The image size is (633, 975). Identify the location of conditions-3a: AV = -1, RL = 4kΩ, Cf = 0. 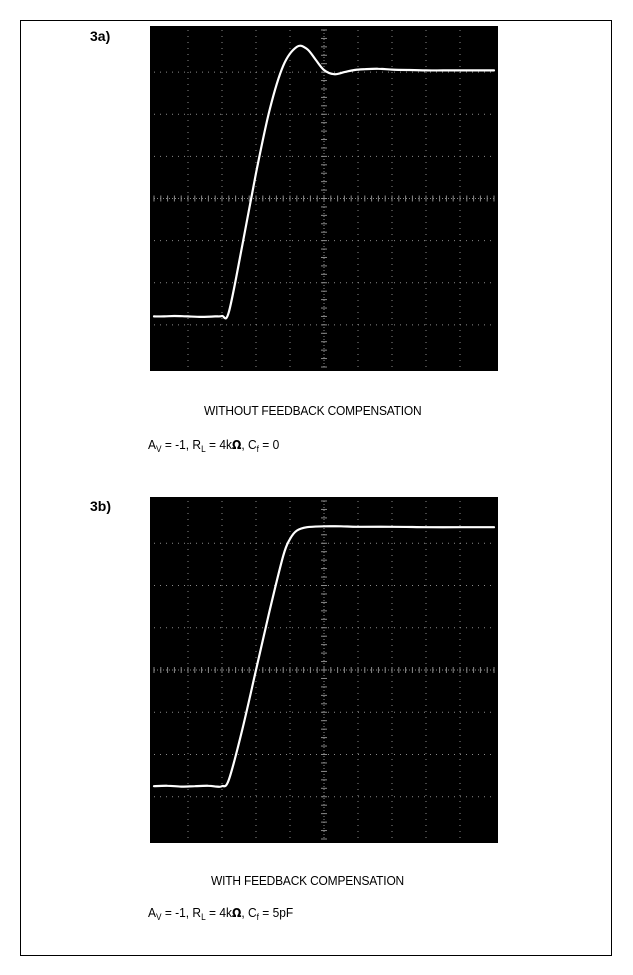
(213, 445).